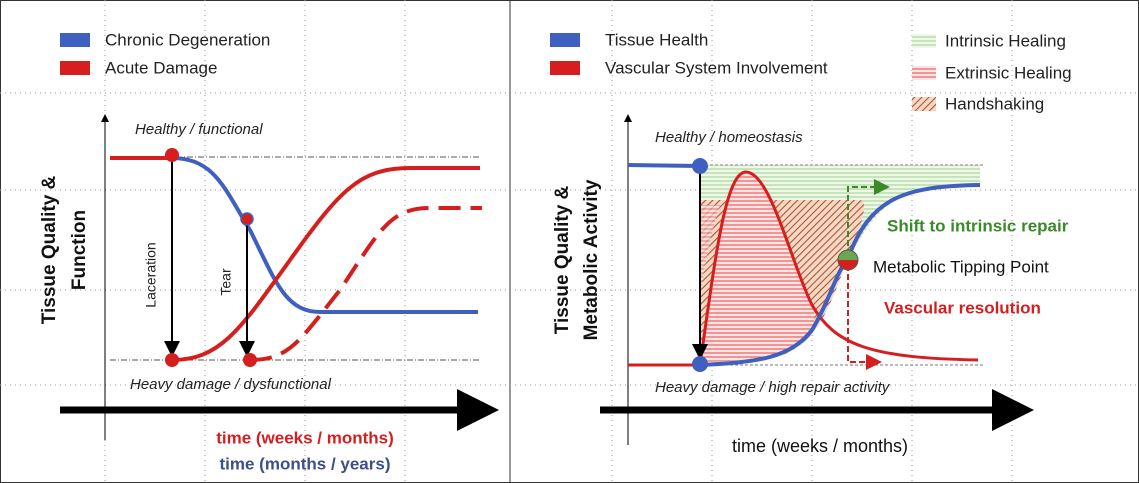 This screenshot has width=1139, height=483. I want to click on x-label: time (months / years), so click(305, 463).